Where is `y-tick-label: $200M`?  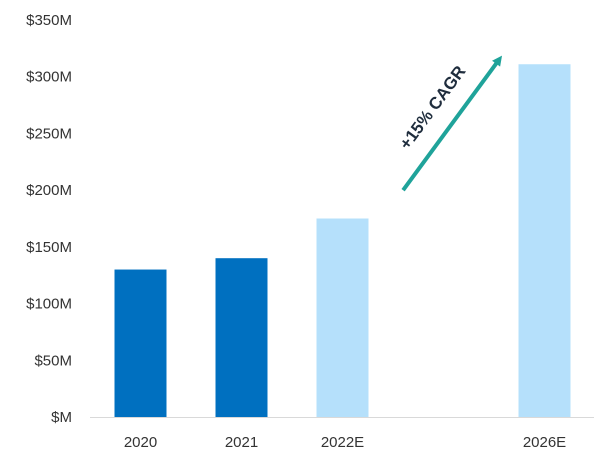
y-tick-label: $200M is located at coordinates (49, 190).